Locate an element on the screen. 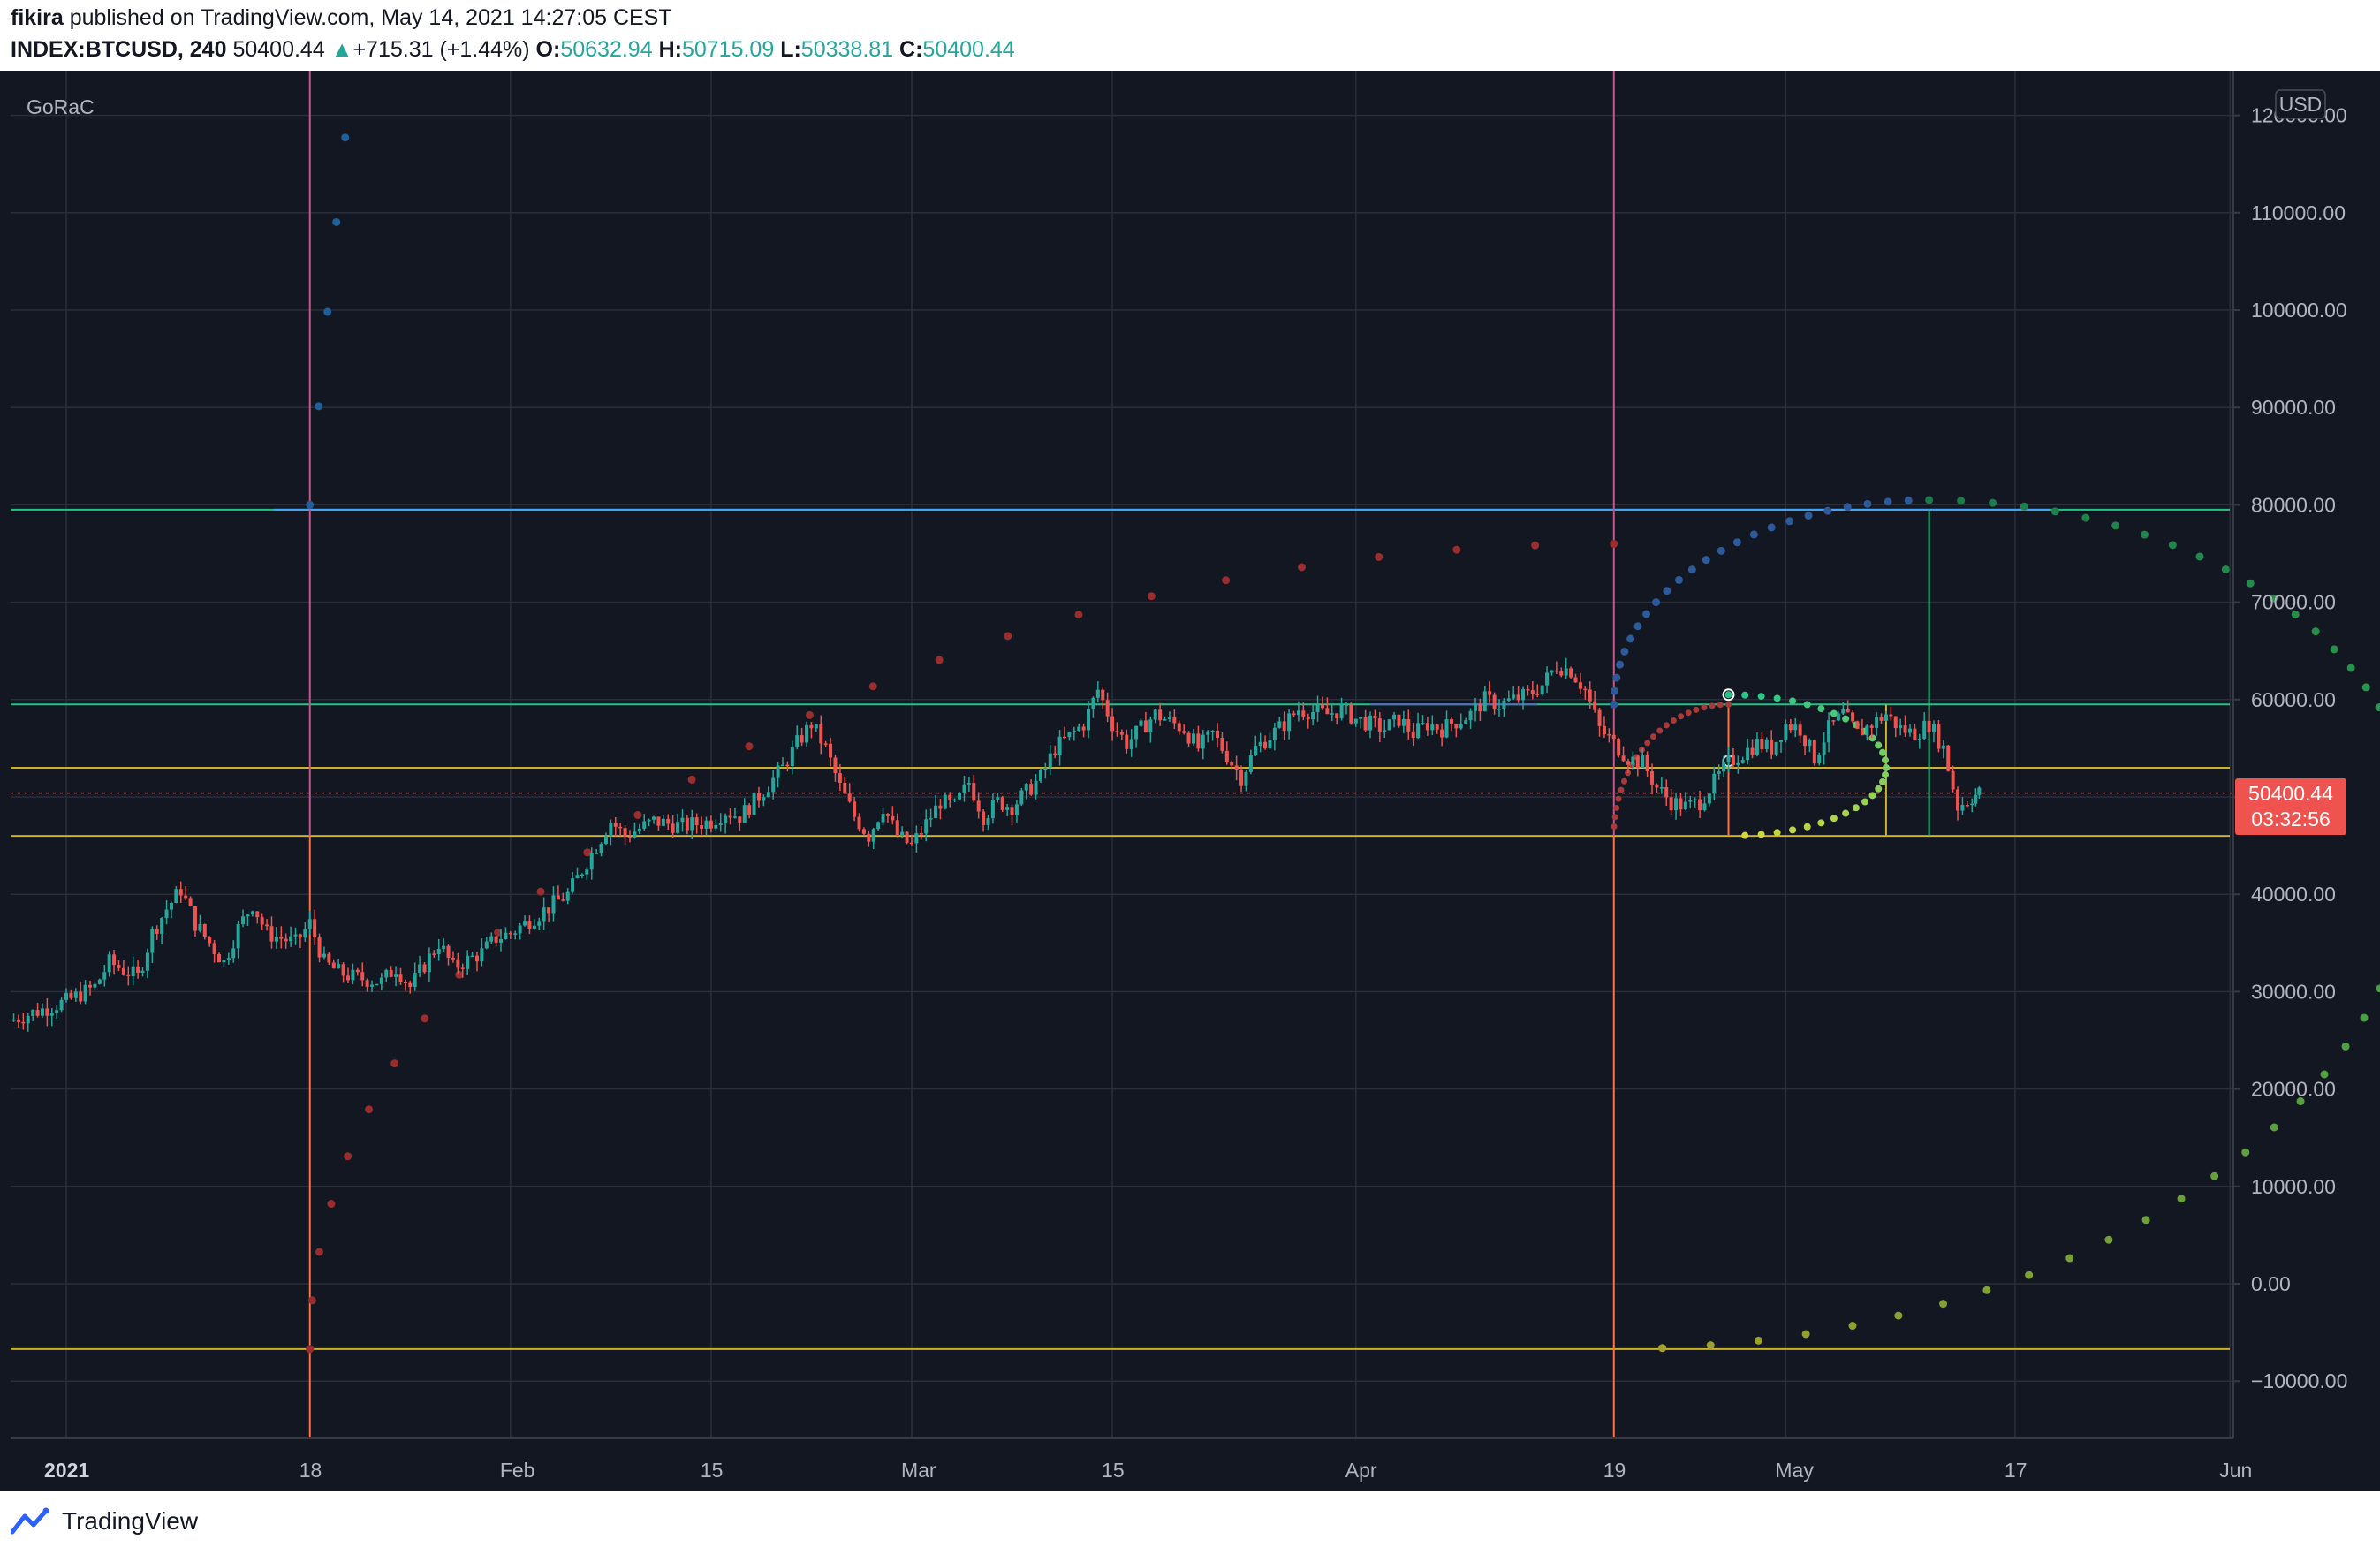  currency-label: USD is located at coordinates (2301, 104).